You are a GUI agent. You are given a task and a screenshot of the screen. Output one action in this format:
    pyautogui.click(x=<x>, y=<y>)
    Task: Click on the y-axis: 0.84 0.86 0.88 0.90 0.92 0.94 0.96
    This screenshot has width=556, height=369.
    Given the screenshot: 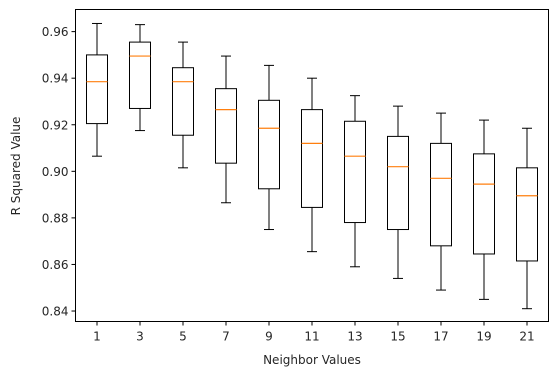 What is the action you would take?
    pyautogui.click(x=59, y=172)
    